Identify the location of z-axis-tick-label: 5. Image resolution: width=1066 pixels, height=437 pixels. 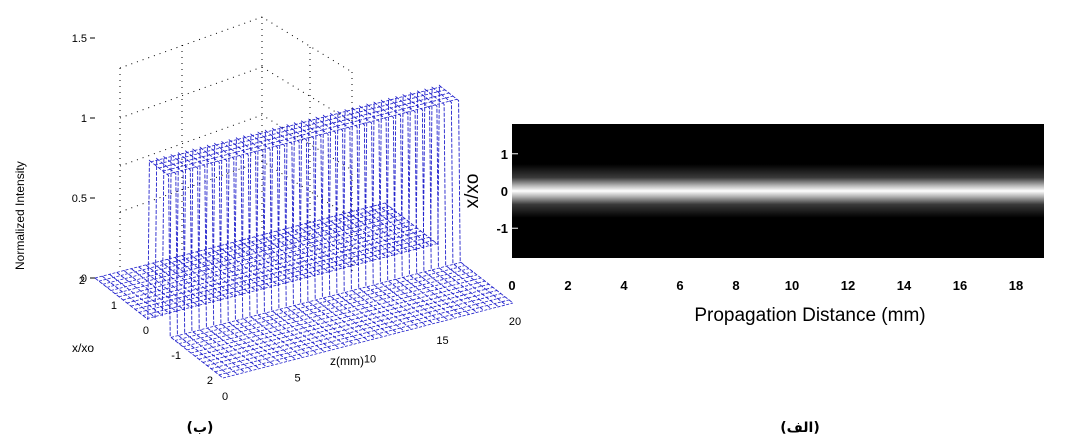
(297, 378).